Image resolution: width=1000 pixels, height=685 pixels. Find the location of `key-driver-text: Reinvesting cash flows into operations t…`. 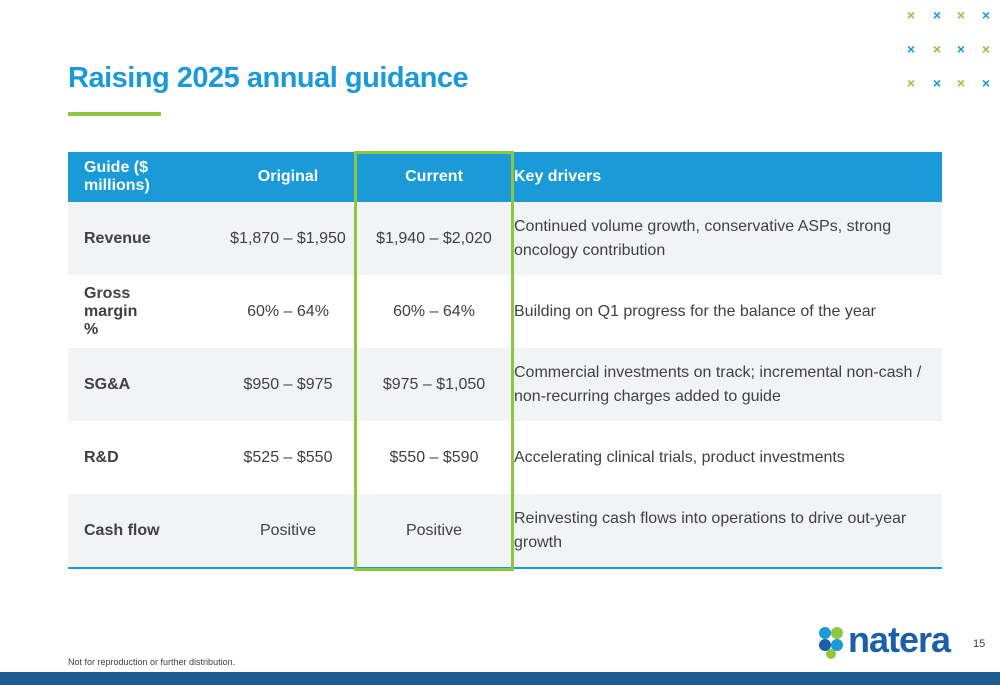

key-driver-text: Reinvesting cash flows into operations t… is located at coordinates (724, 531).